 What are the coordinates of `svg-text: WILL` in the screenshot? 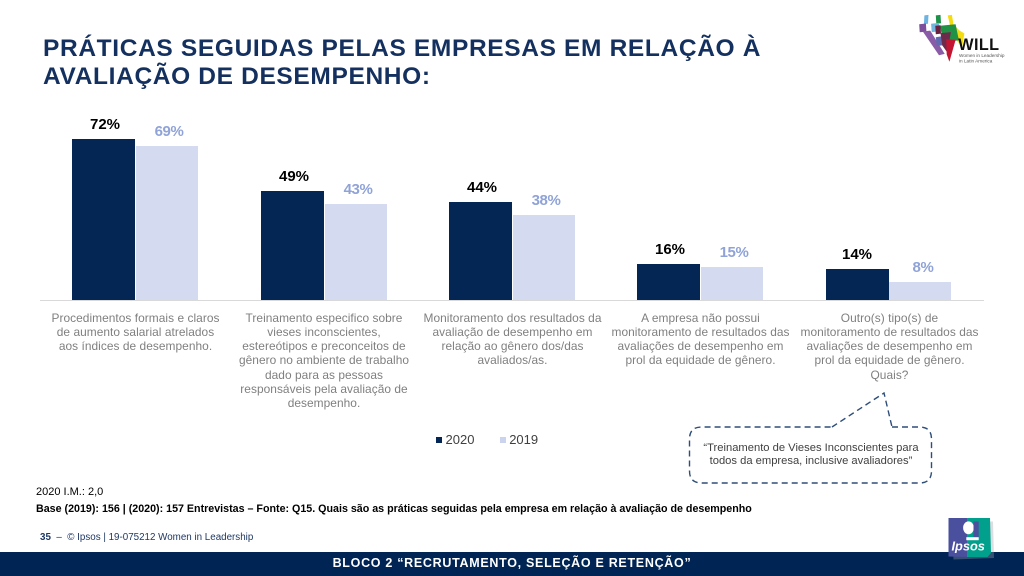 It's located at (978, 45).